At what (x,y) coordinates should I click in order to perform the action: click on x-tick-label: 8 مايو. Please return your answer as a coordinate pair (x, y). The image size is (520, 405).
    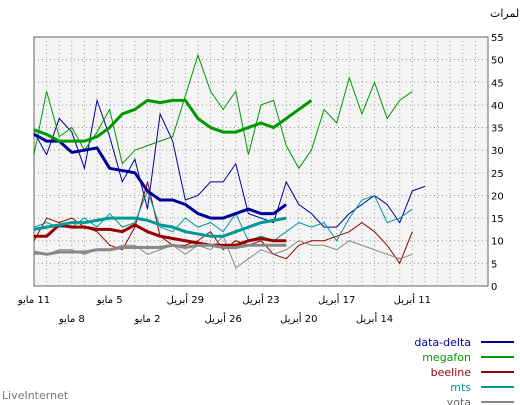
    Looking at the image, I should click on (71, 319).